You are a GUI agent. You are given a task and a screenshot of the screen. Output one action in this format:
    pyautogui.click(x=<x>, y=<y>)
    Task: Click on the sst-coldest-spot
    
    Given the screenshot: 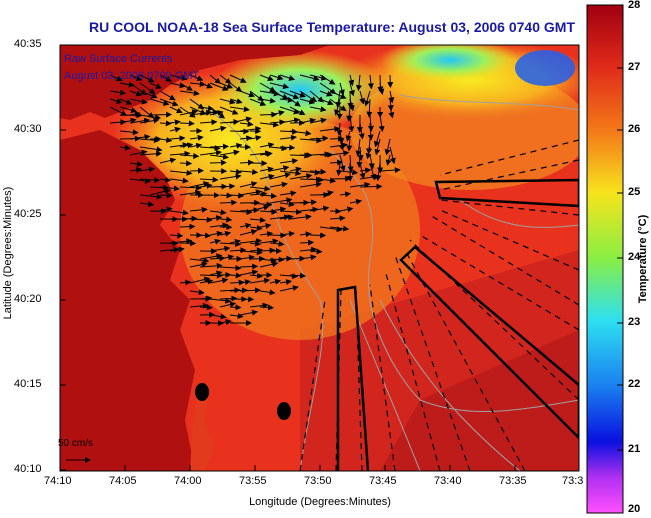 What is the action you would take?
    pyautogui.click(x=545, y=68)
    